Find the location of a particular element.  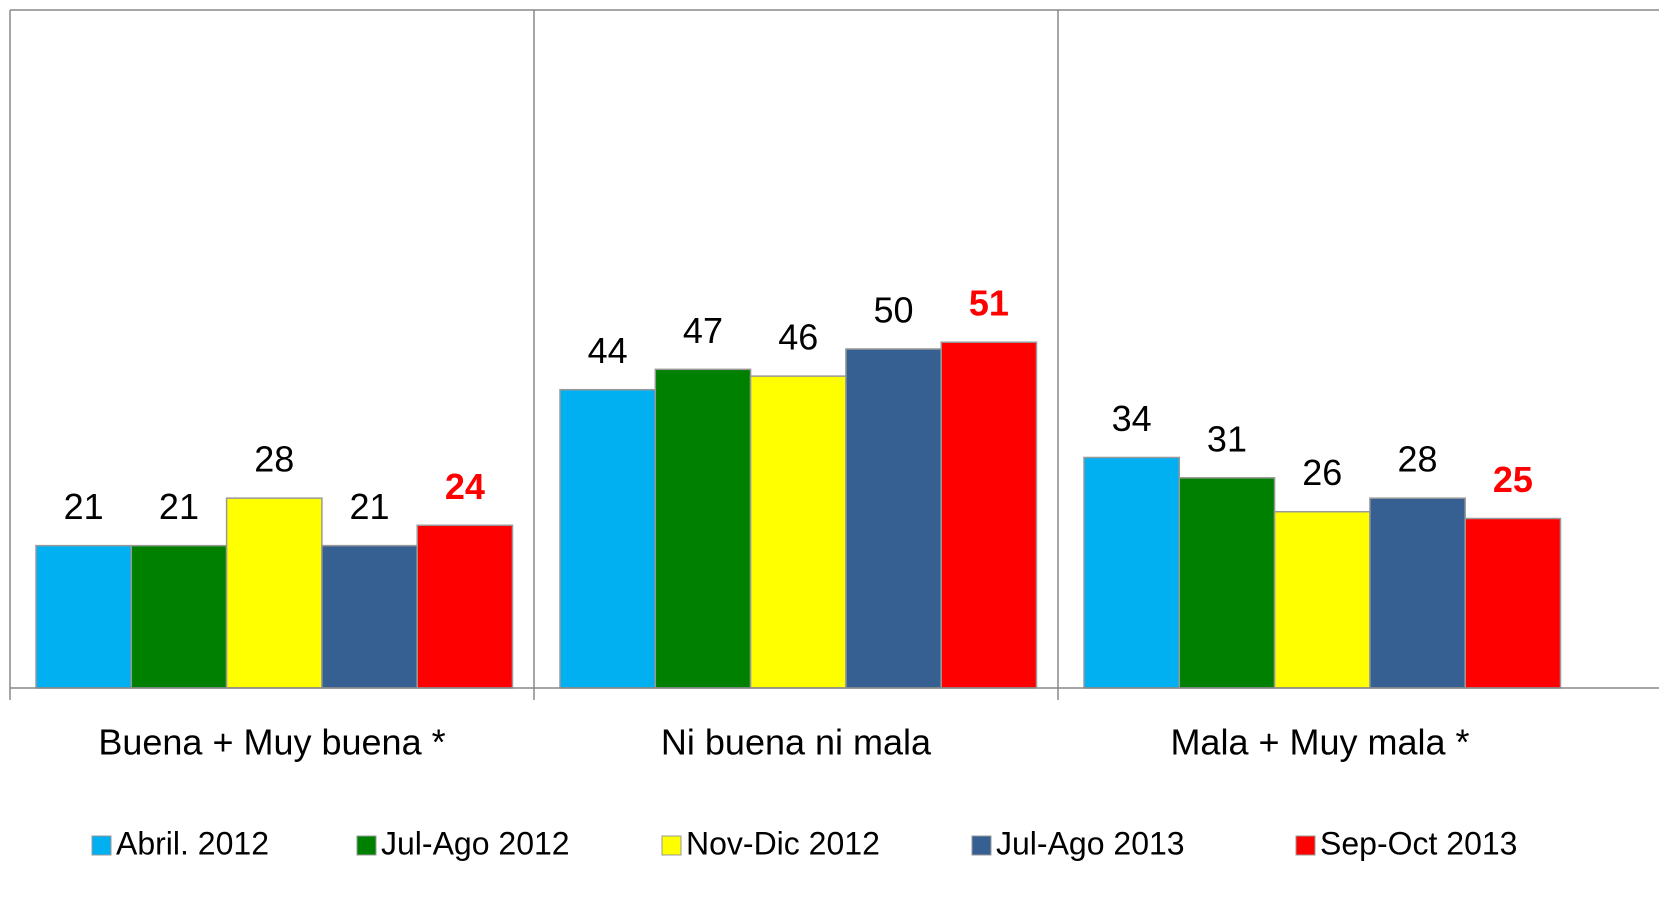

data-label: 26 is located at coordinates (1322, 472).